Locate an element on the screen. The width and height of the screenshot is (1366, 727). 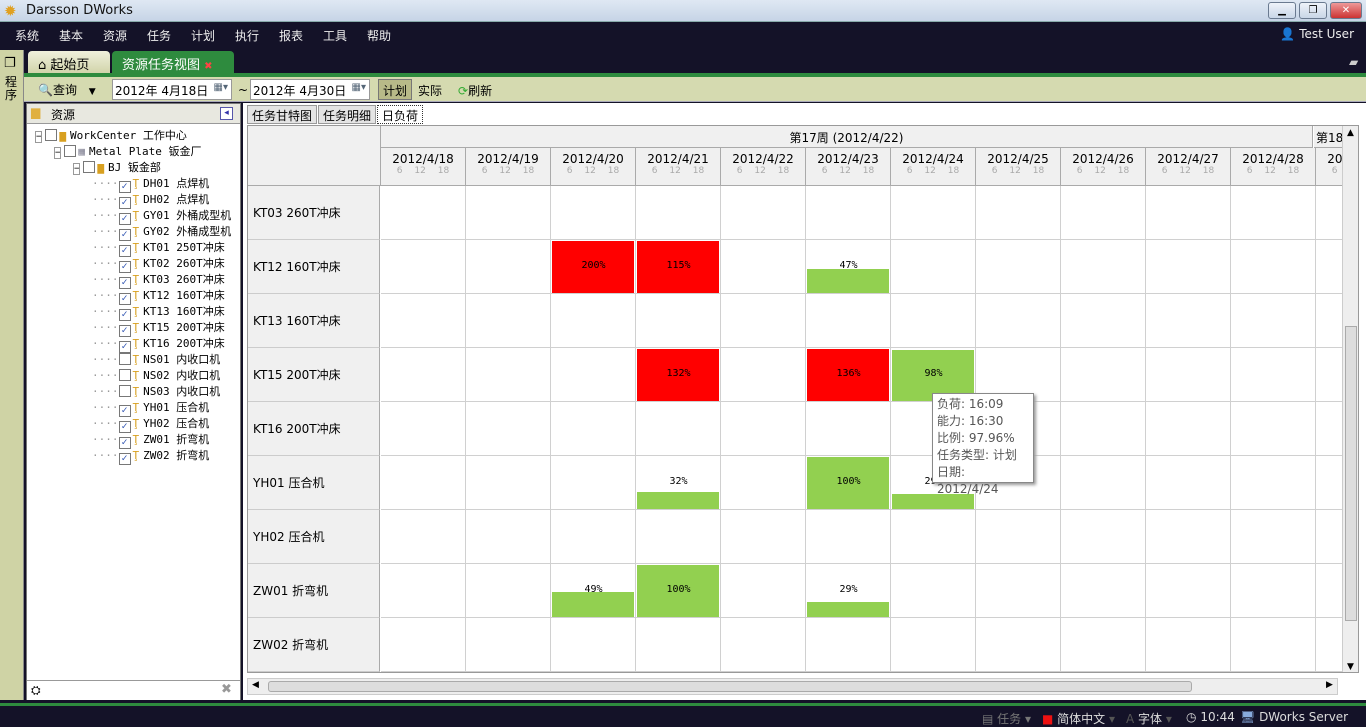
tree-node: ···· ✓ Ţ KT02 260T冲床 is located at coordinates (133, 264).